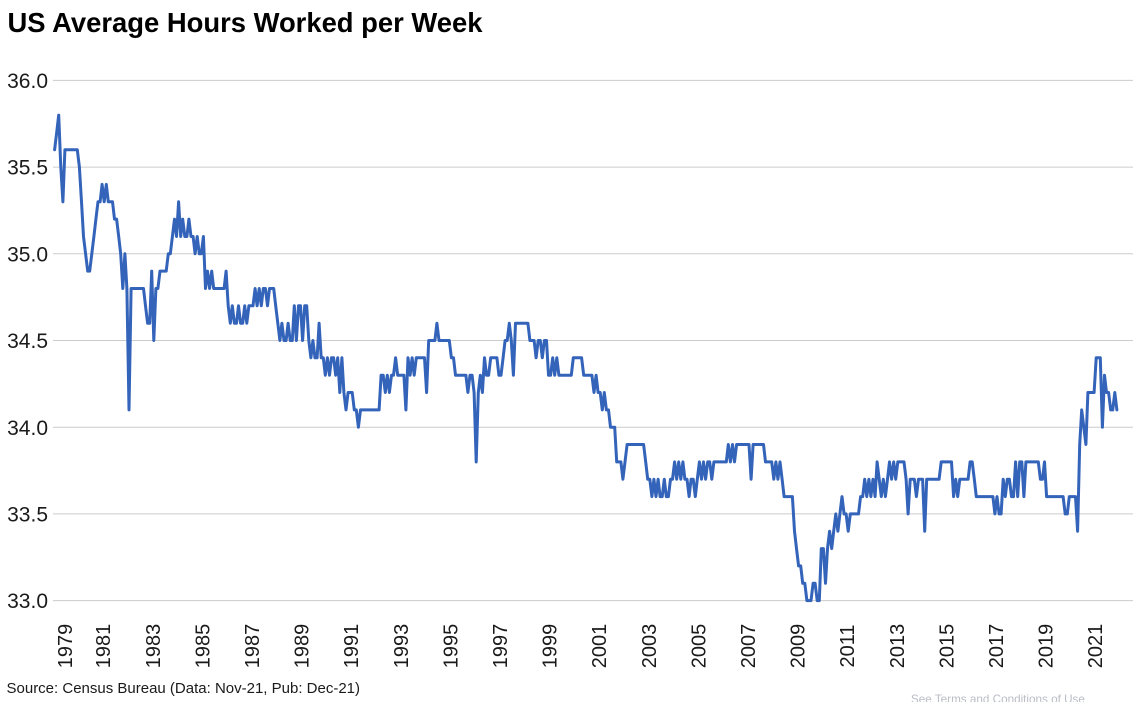 This screenshot has width=1133, height=702. Describe the element at coordinates (997, 646) in the screenshot. I see `svg-text: 2017` at that location.